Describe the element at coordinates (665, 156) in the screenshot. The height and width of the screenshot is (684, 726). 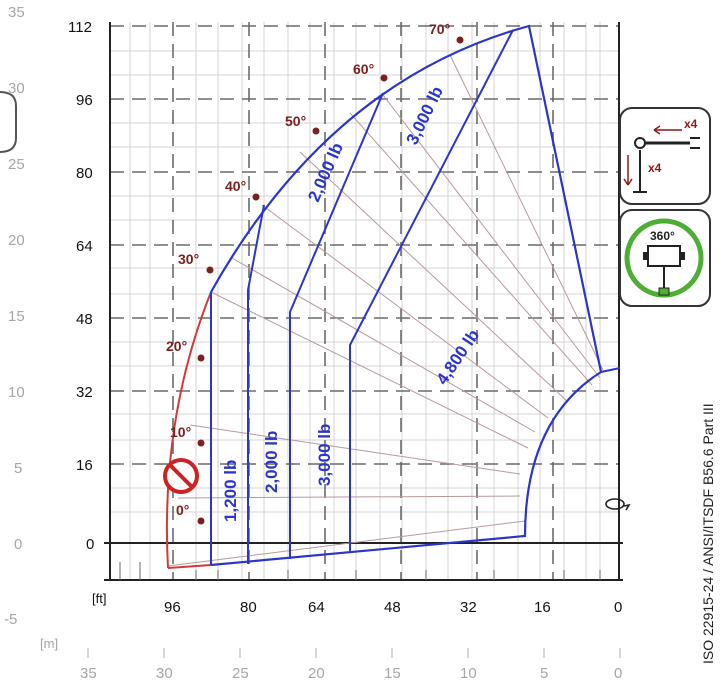
I see `outrigger-icon: x4 x4` at that location.